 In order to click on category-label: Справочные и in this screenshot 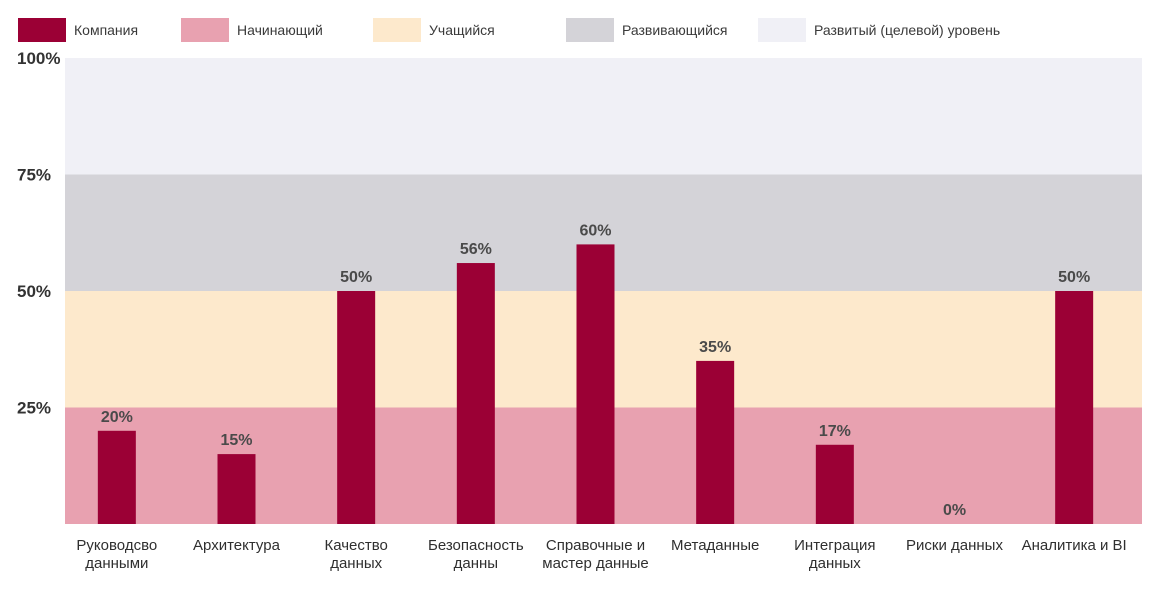, I will do `click(595, 545)`.